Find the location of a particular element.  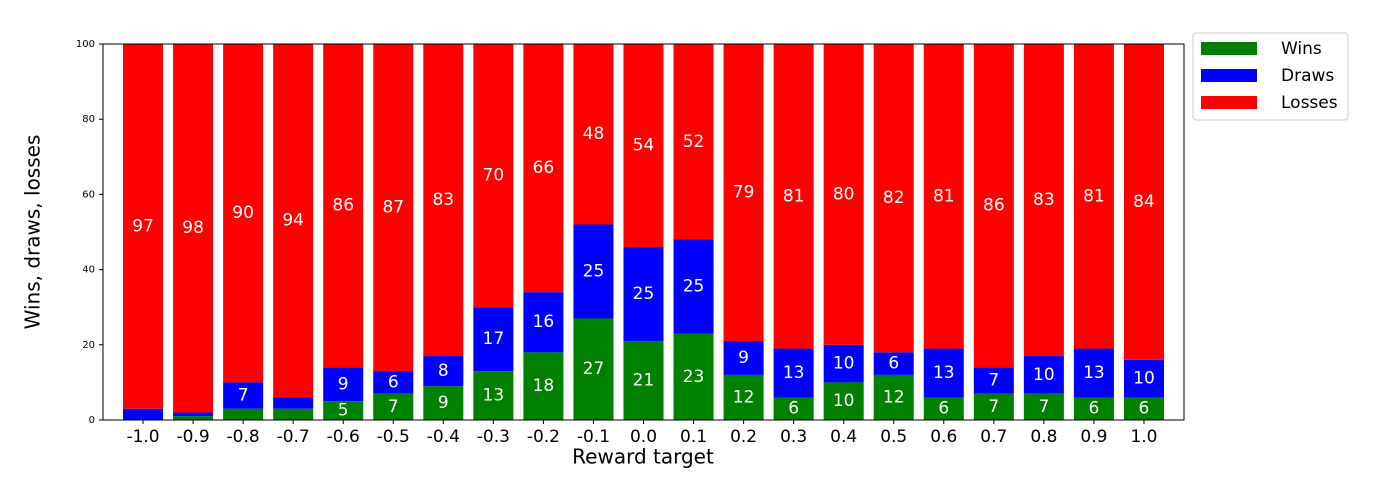

y-tick-label: 40 is located at coordinates (88, 270).